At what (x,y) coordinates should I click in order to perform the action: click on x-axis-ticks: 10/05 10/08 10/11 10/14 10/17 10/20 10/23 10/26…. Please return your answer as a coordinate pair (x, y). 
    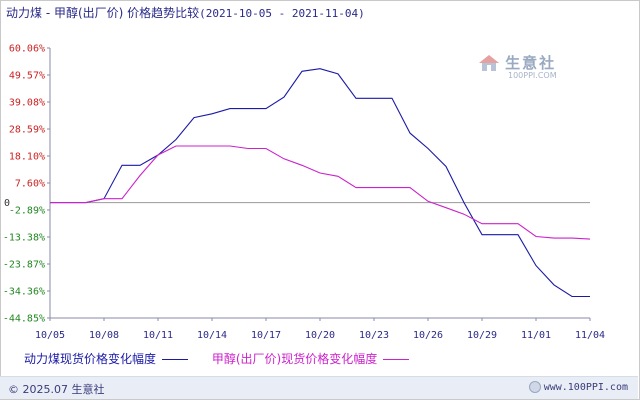
    Looking at the image, I should click on (320, 329).